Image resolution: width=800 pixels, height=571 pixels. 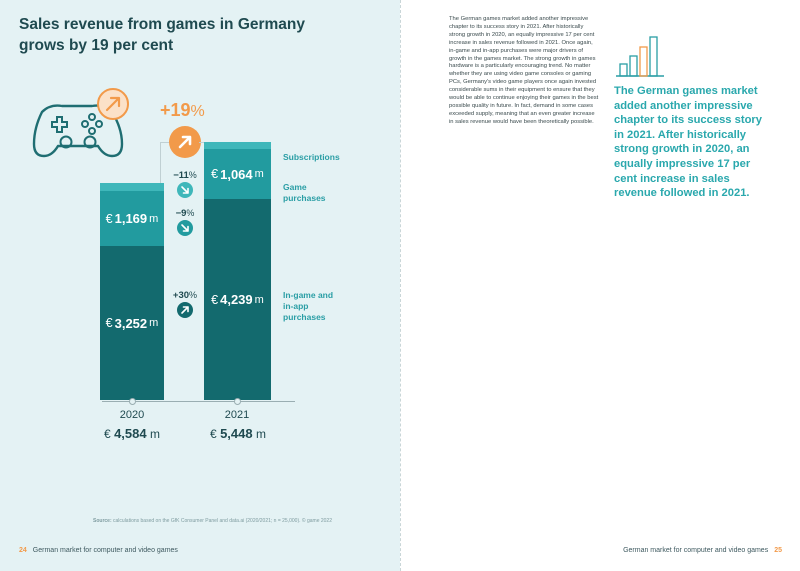 I want to click on bracket-2020, so click(x=164, y=164).